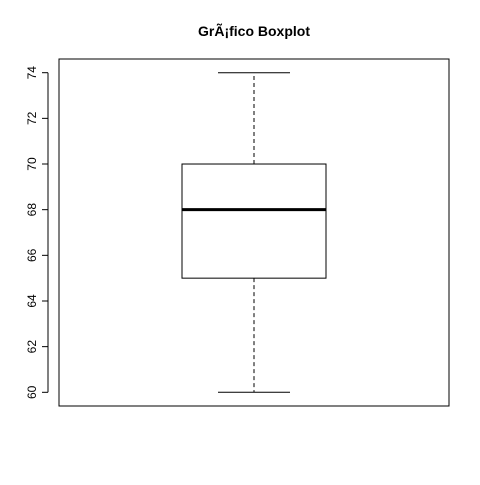 The width and height of the screenshot is (480, 485). Describe the element at coordinates (32, 301) in the screenshot. I see `y-tick-label-64: 64` at that location.